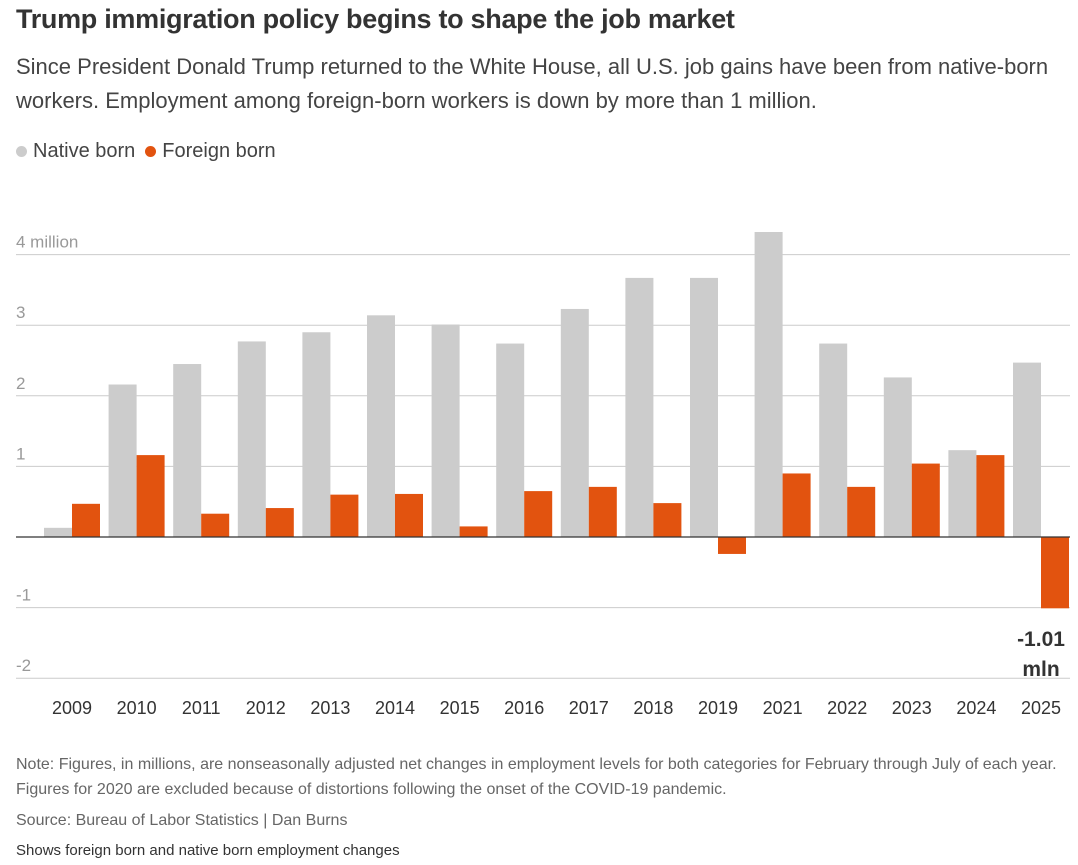 Image resolution: width=1078 pixels, height=865 pixels. Describe the element at coordinates (395, 708) in the screenshot. I see `x-tick-label: 2014` at that location.